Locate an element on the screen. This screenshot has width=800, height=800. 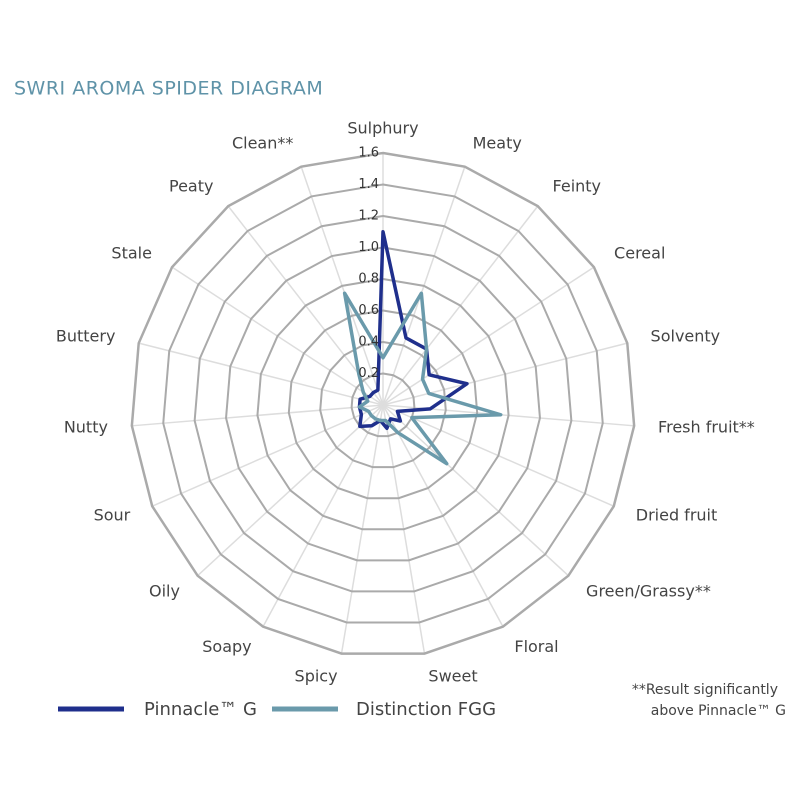
category-label: Soapy is located at coordinates (226, 646).